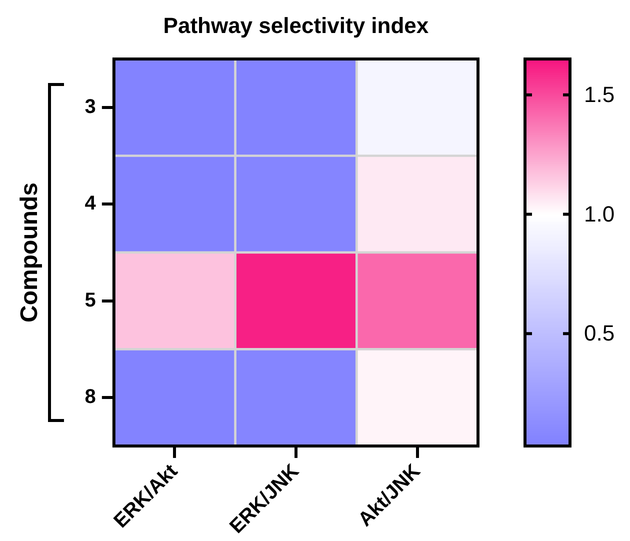 The width and height of the screenshot is (630, 541). Describe the element at coordinates (599, 213) in the screenshot. I see `color-bar-label: 1.0` at that location.